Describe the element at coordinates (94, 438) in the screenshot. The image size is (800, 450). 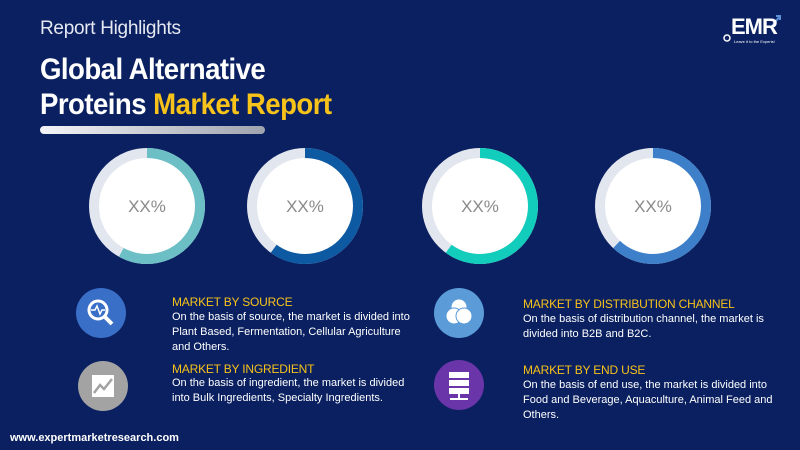
I see `footer-url: www.expertmarketresearch.com` at that location.